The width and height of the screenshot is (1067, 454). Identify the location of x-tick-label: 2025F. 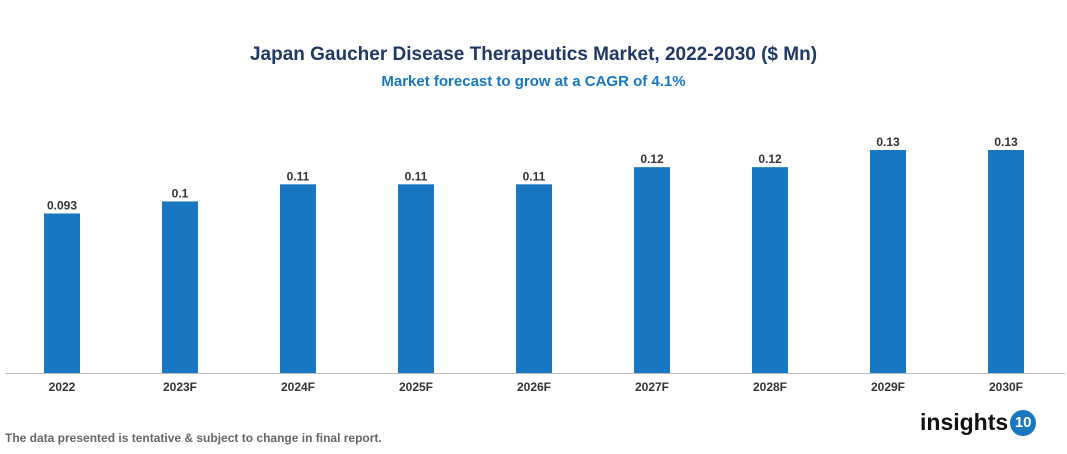
(416, 387).